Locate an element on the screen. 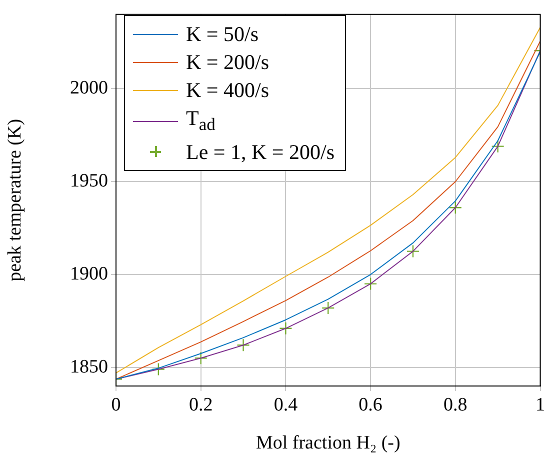 The image size is (548, 459). legend-label: K = 200/s is located at coordinates (228, 62).